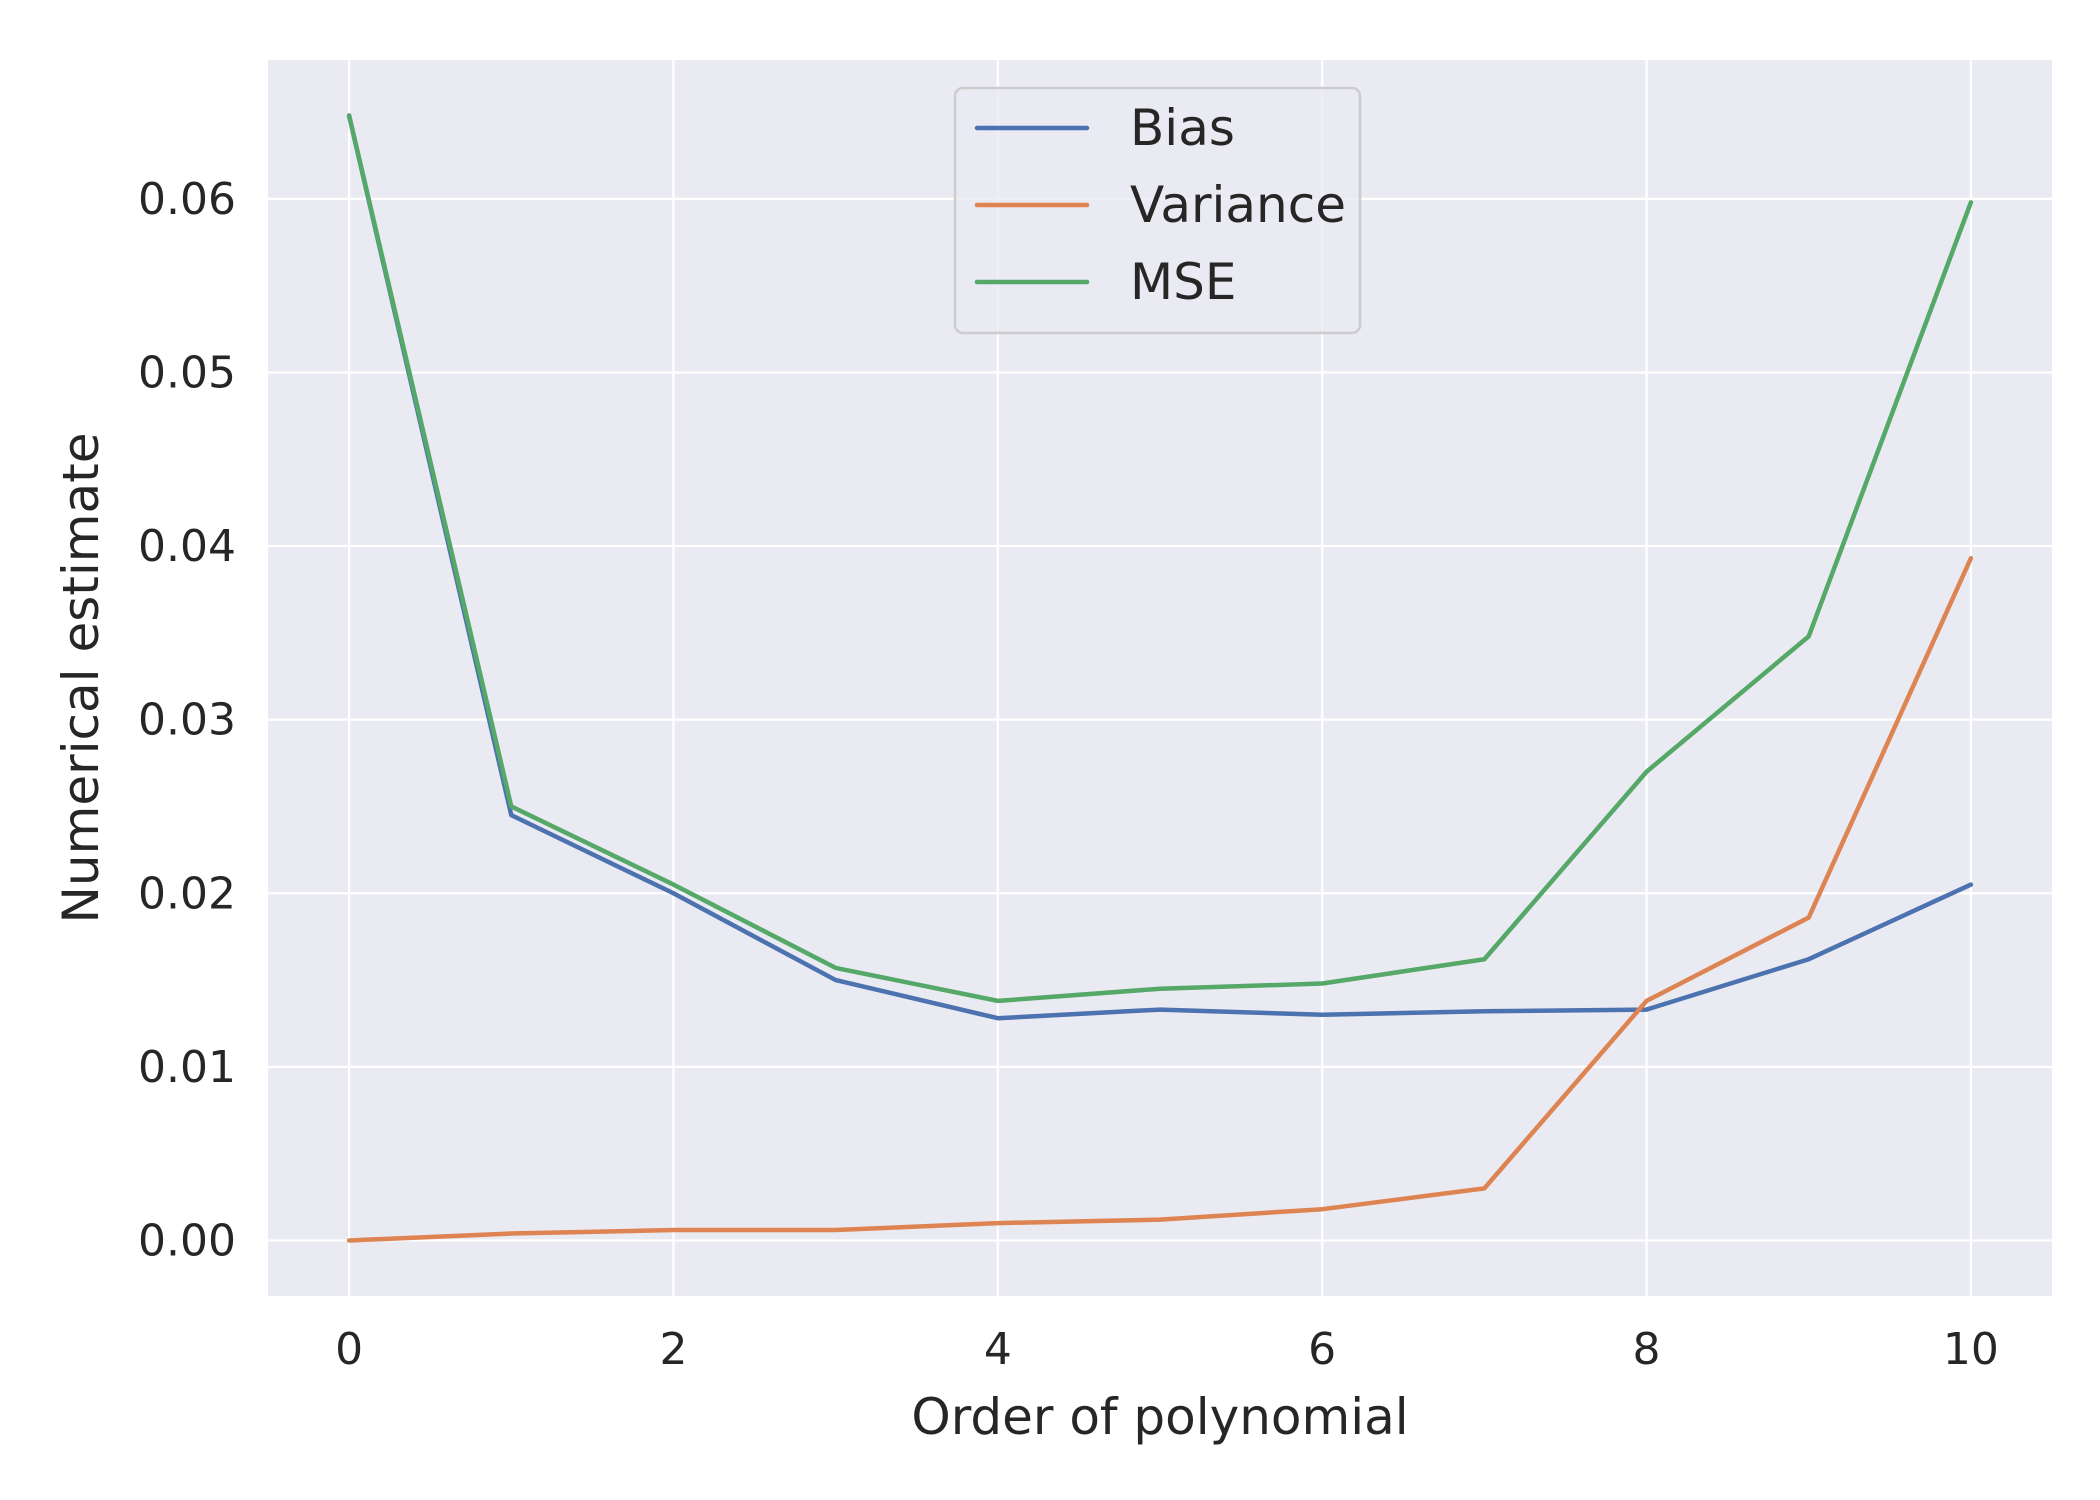 The width and height of the screenshot is (2100, 1500). Describe the element at coordinates (187, 546) in the screenshot. I see `y-tick-label: 0.04` at that location.